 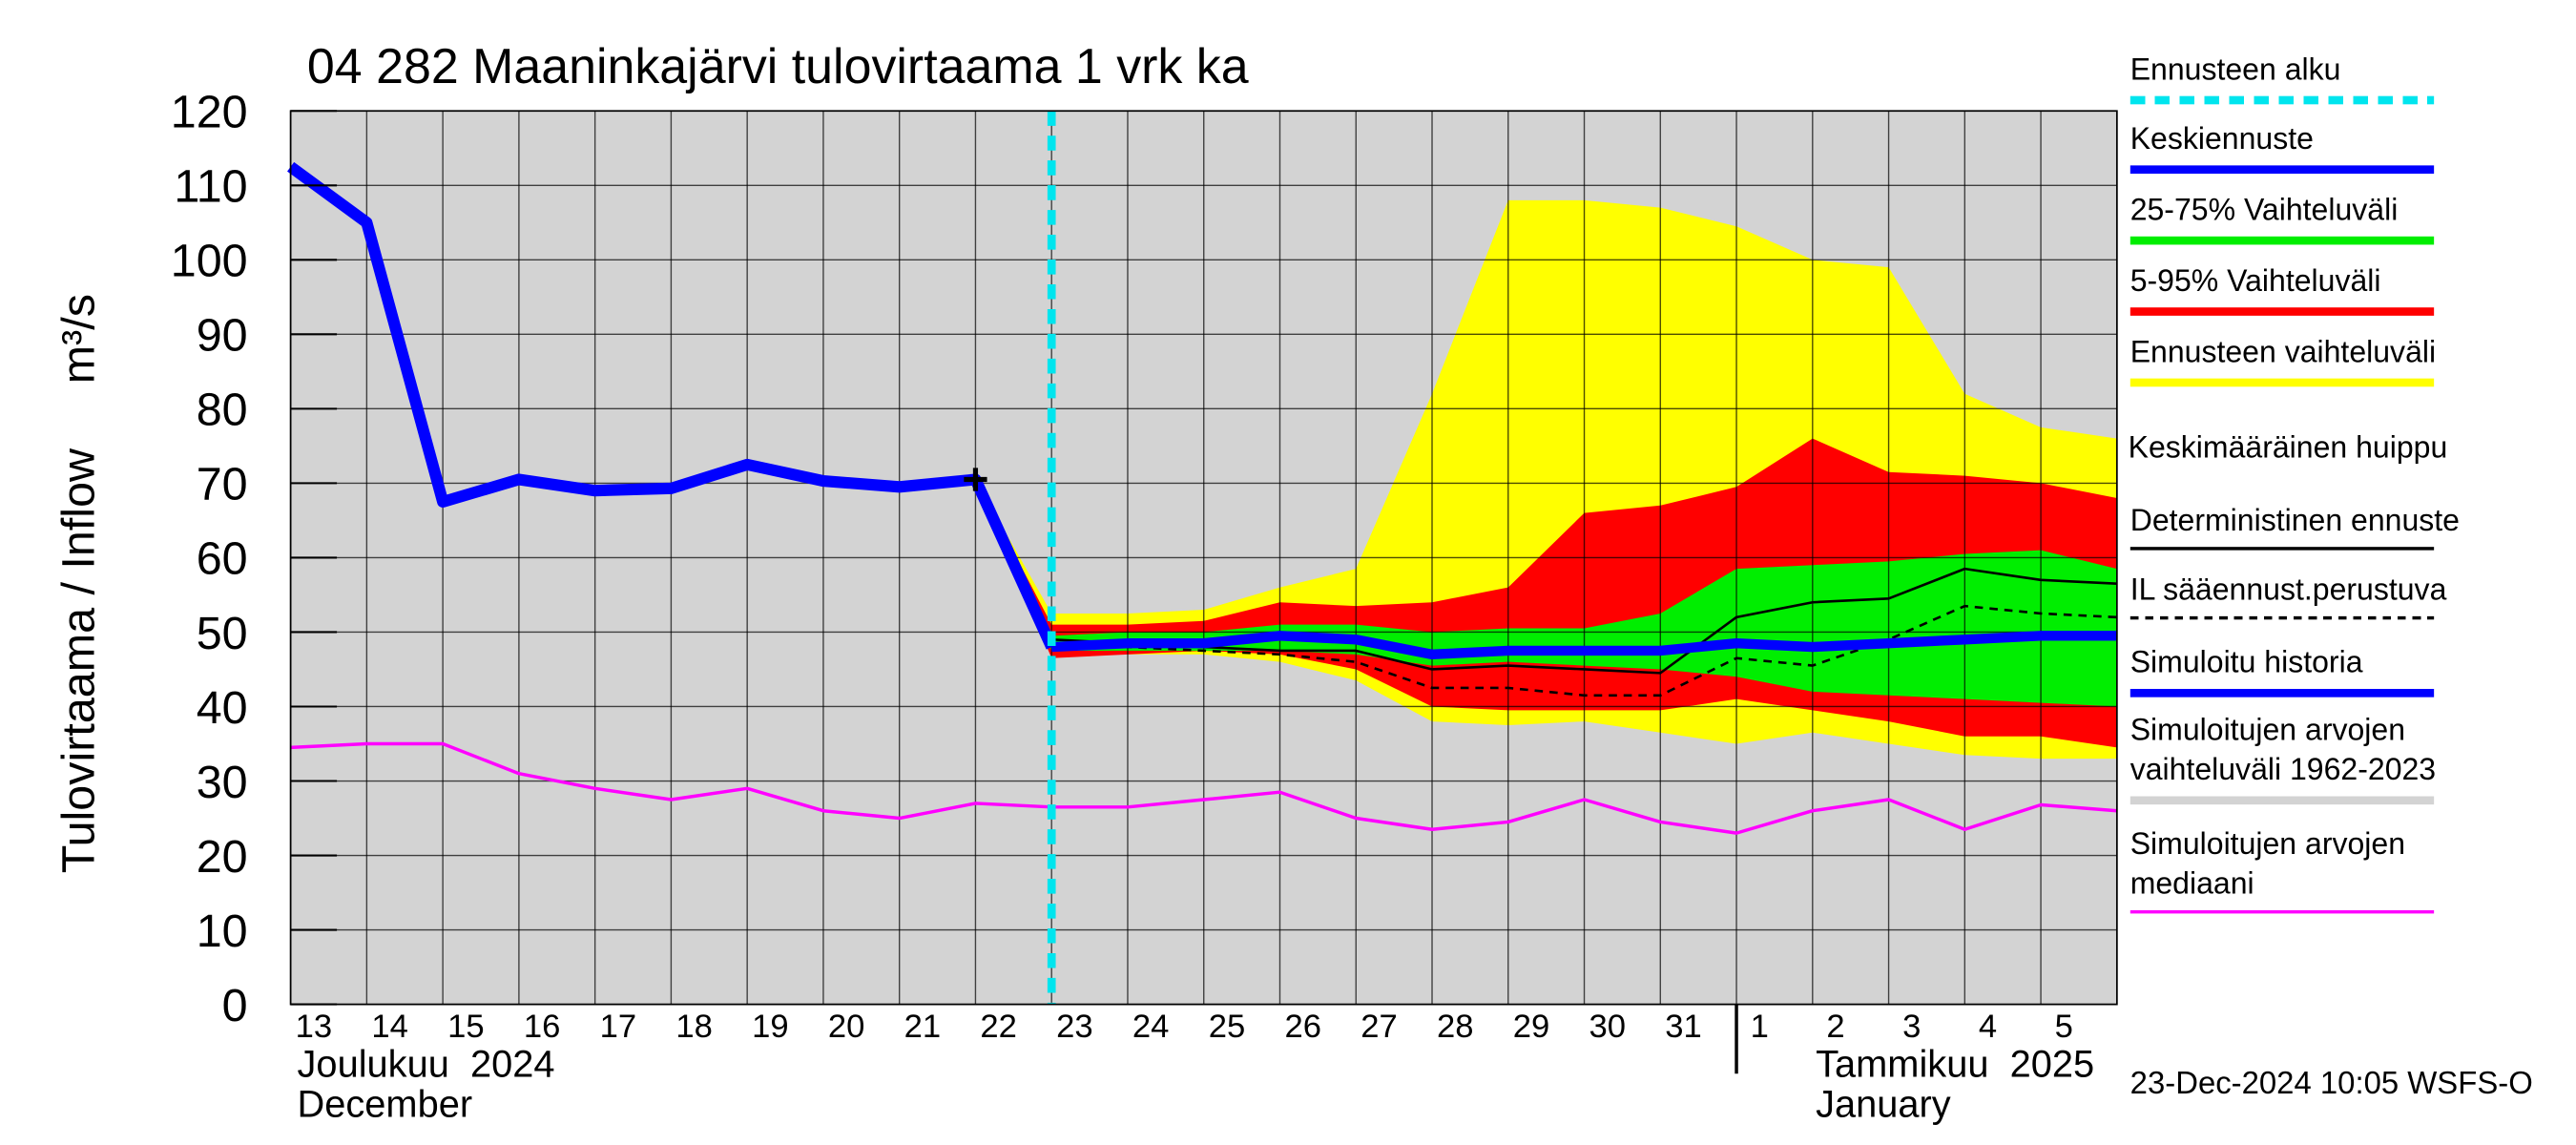 I want to click on x-tick-label: 15, so click(x=466, y=1027).